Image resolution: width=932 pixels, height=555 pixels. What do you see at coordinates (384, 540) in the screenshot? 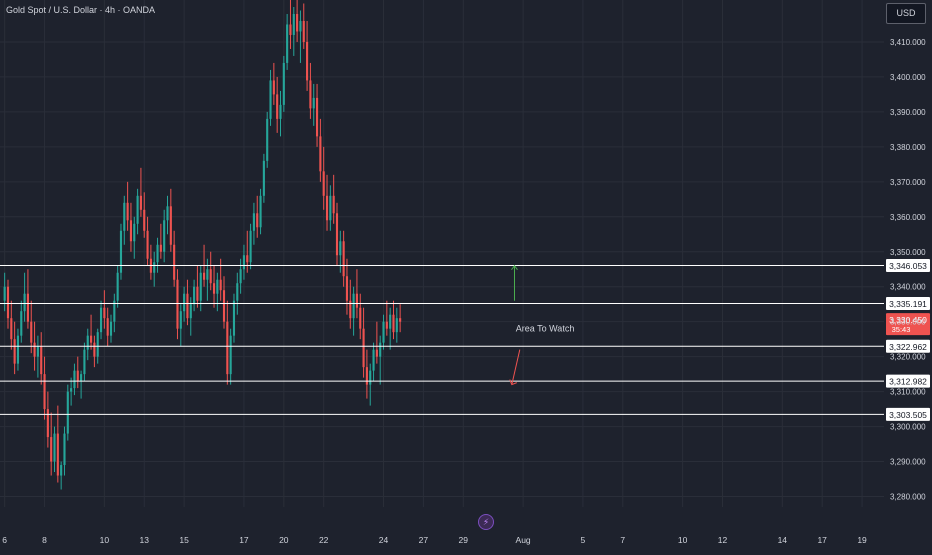
I see `x-tick-label: 24` at bounding box center [384, 540].